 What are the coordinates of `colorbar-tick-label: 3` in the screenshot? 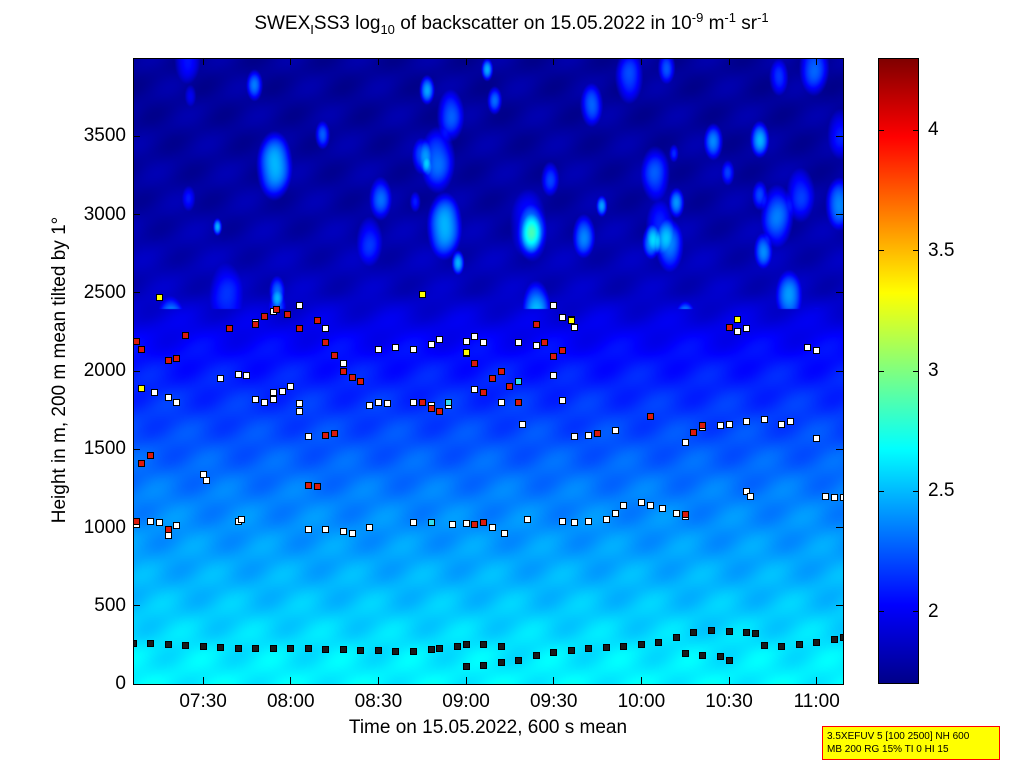 It's located at (933, 370).